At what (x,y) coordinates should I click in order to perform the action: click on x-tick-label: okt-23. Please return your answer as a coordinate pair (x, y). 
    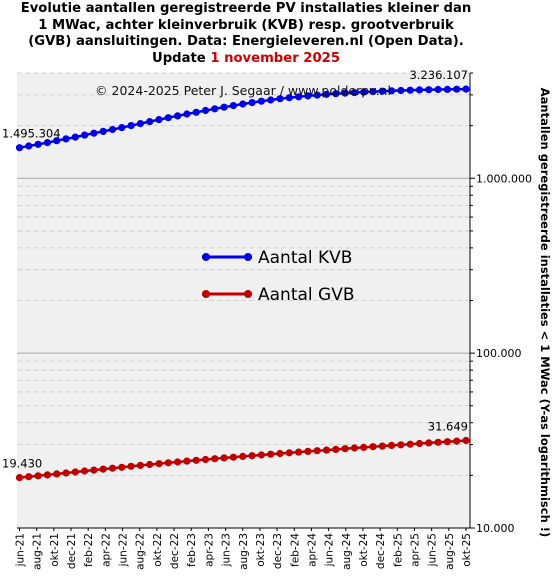
    Looking at the image, I should click on (261, 550).